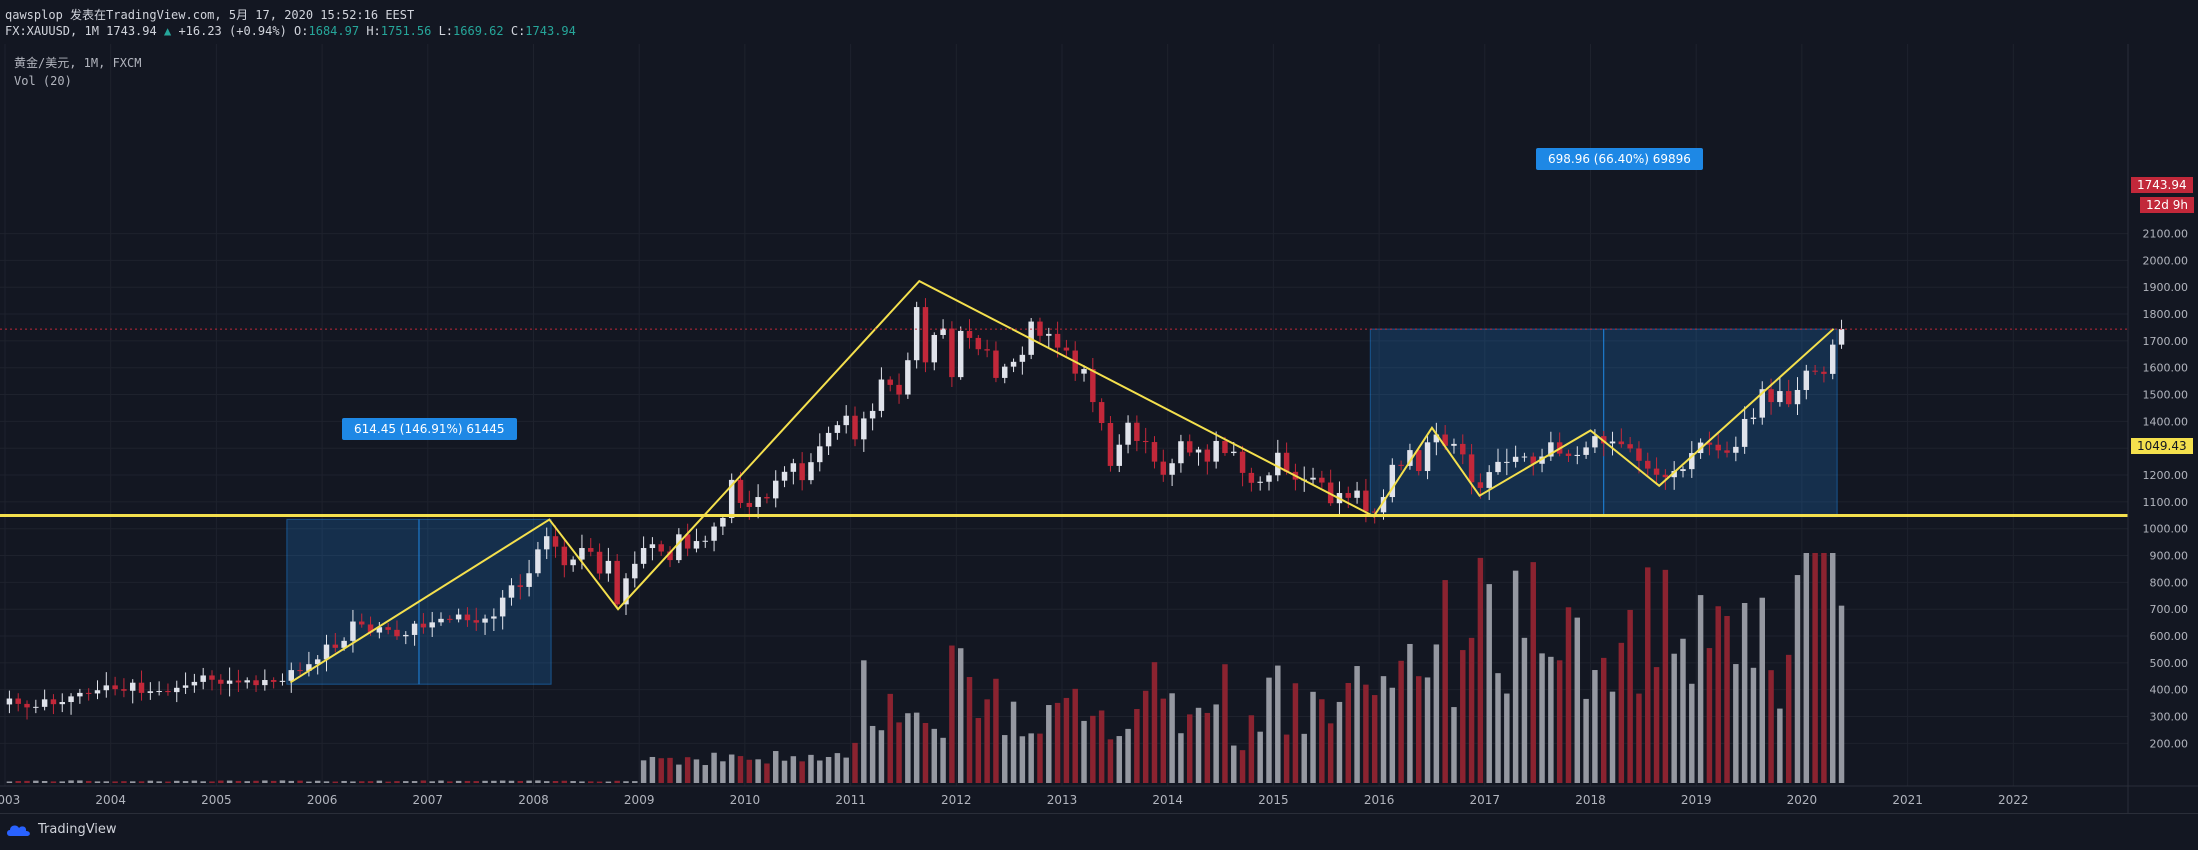 Image resolution: width=2198 pixels, height=850 pixels. I want to click on tradingview-logo: TradingView, so click(61, 829).